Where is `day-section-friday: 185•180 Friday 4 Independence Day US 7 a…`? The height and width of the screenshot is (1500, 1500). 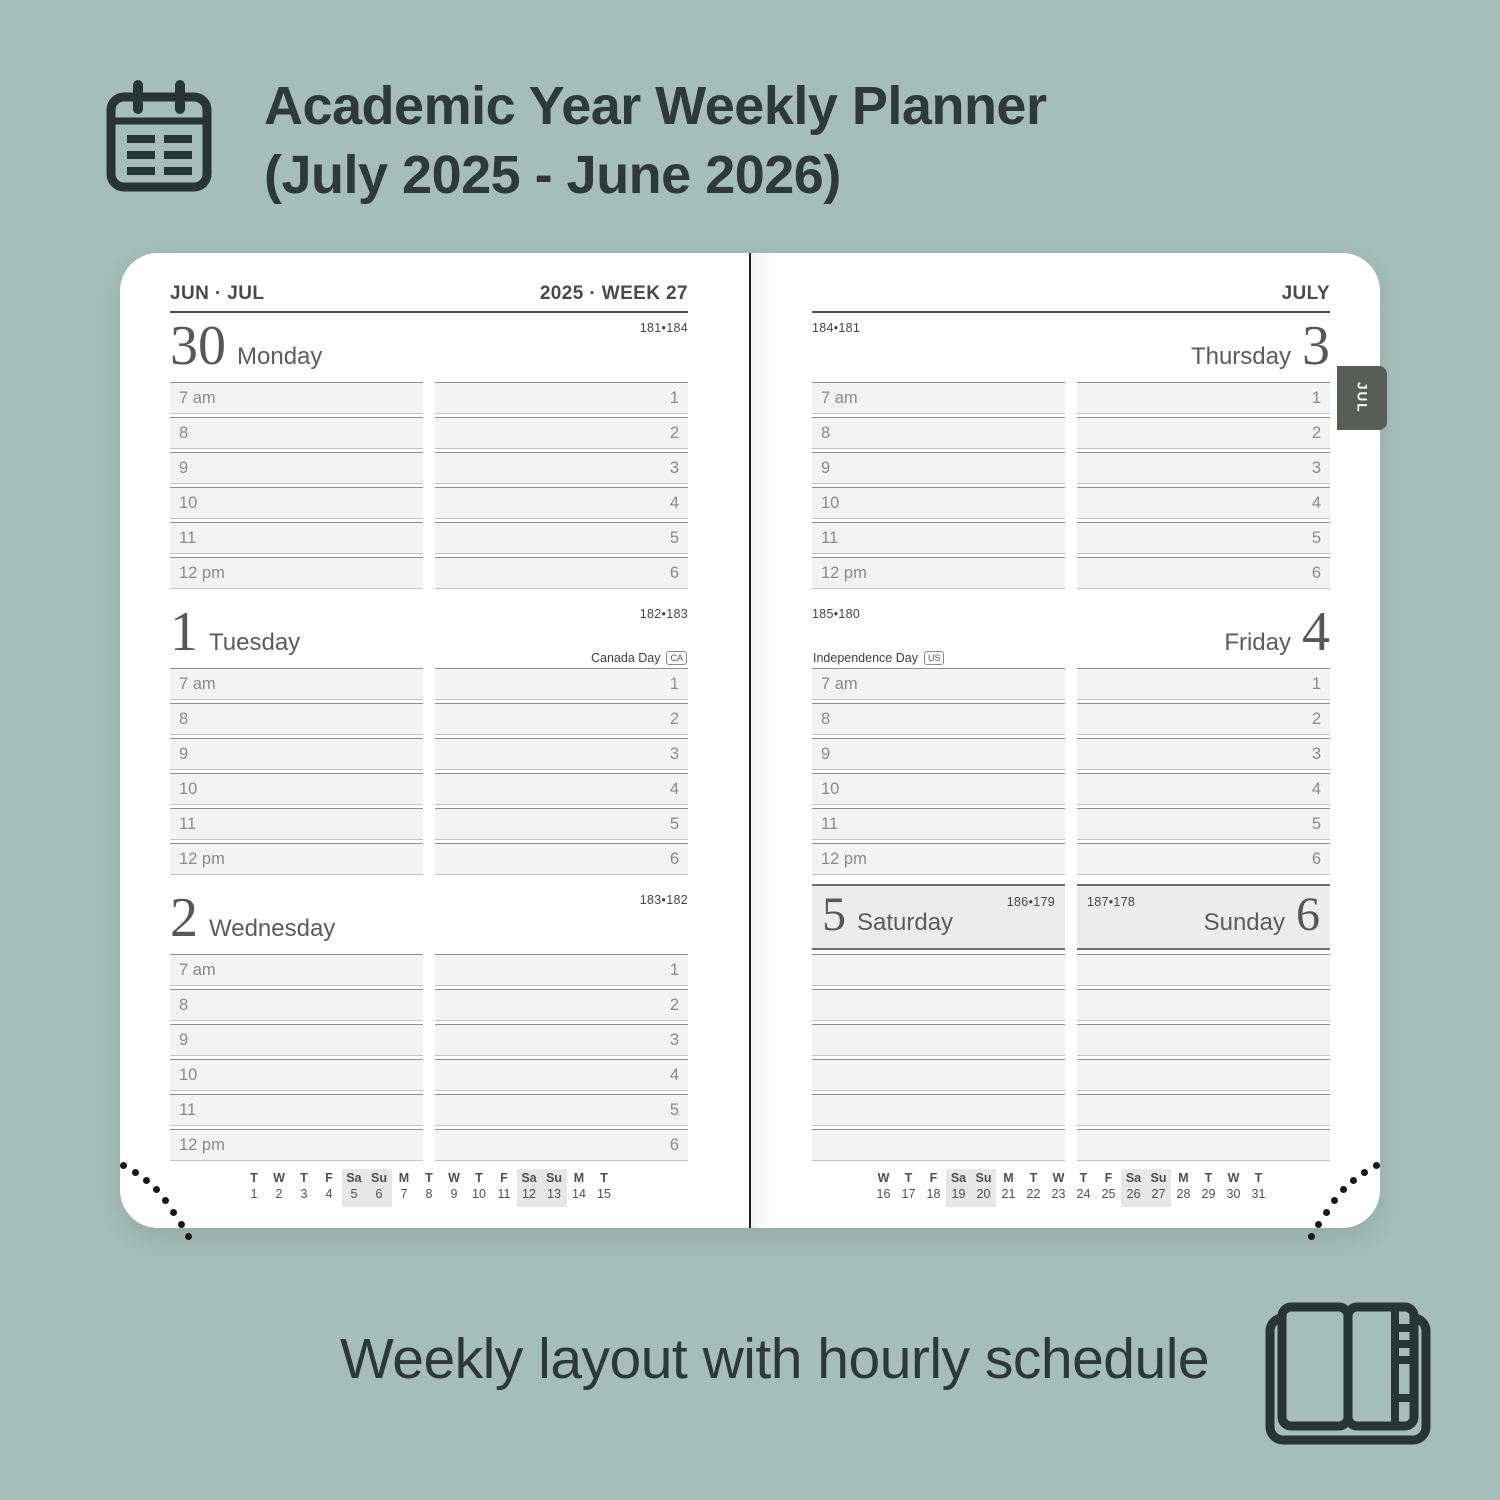 day-section-friday: 185•180 Friday 4 Independence Day US 7 a… is located at coordinates (1071, 741).